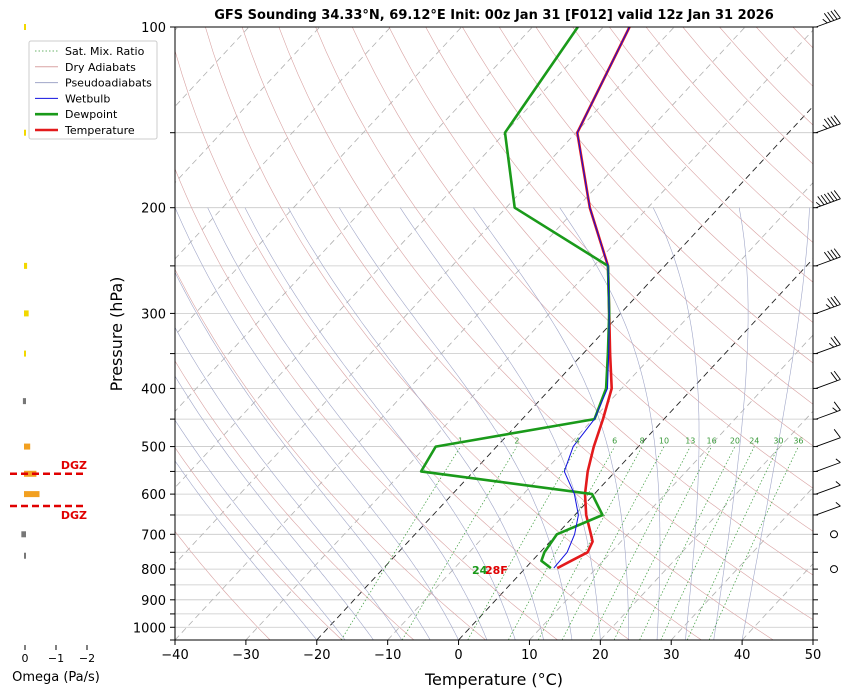 Image resolution: width=852 pixels, height=694 pixels. What do you see at coordinates (153, 389) in the screenshot?
I see `y-tick-label: 400` at bounding box center [153, 389].